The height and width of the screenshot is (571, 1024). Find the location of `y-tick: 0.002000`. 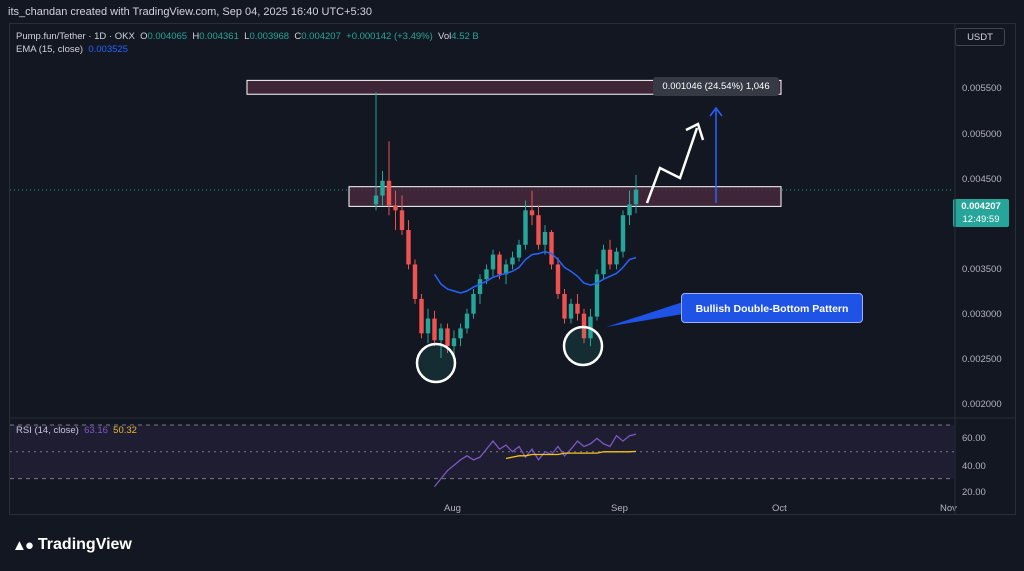

y-tick: 0.002000 is located at coordinates (982, 404).